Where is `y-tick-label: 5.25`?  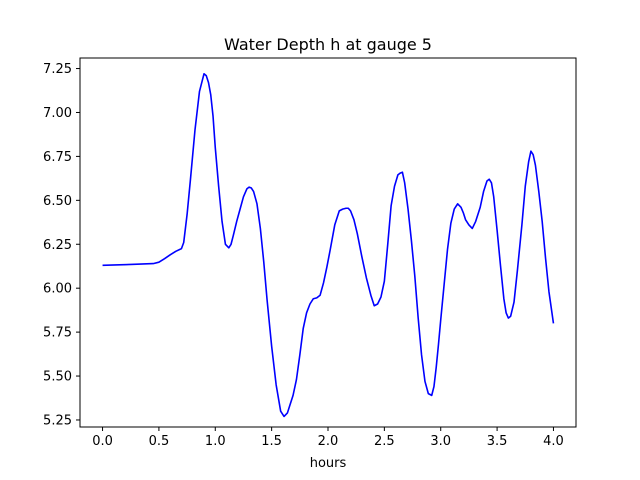 y-tick-label: 5.25 is located at coordinates (57, 420).